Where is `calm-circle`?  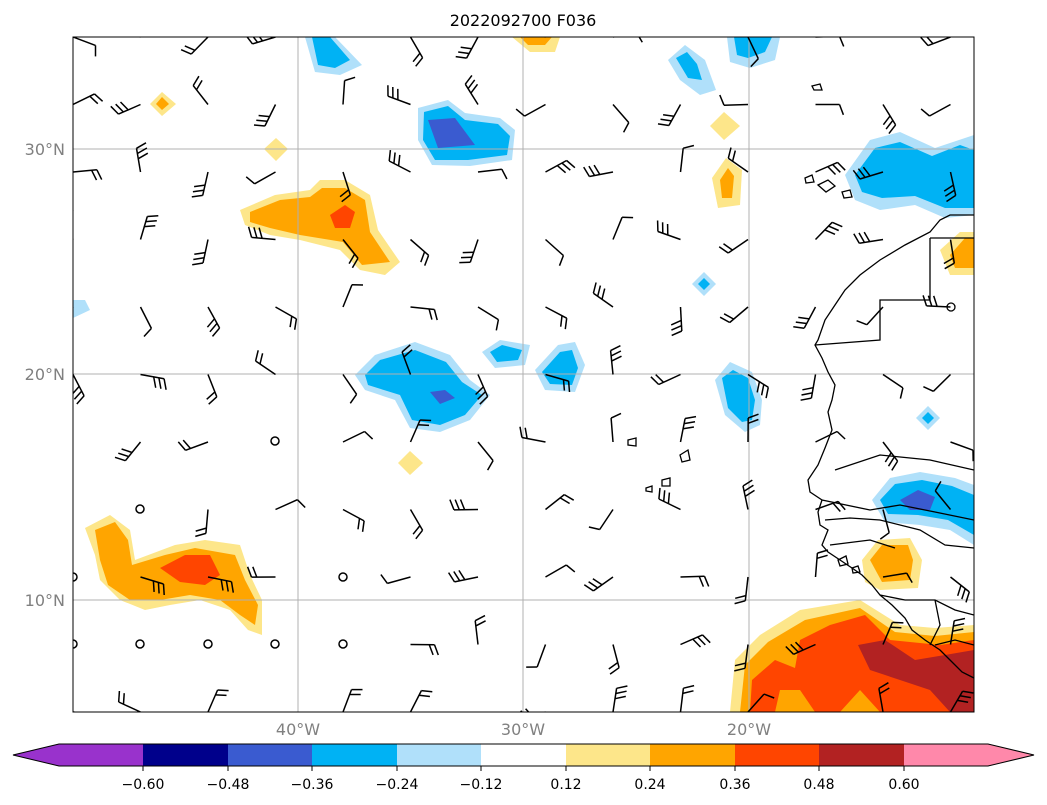 calm-circle is located at coordinates (343, 644).